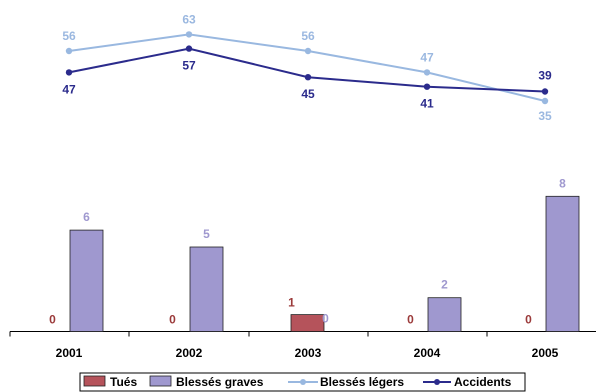 This screenshot has width=596, height=392. Describe the element at coordinates (123, 382) in the screenshot. I see `legend-label-tues: Tués` at that location.